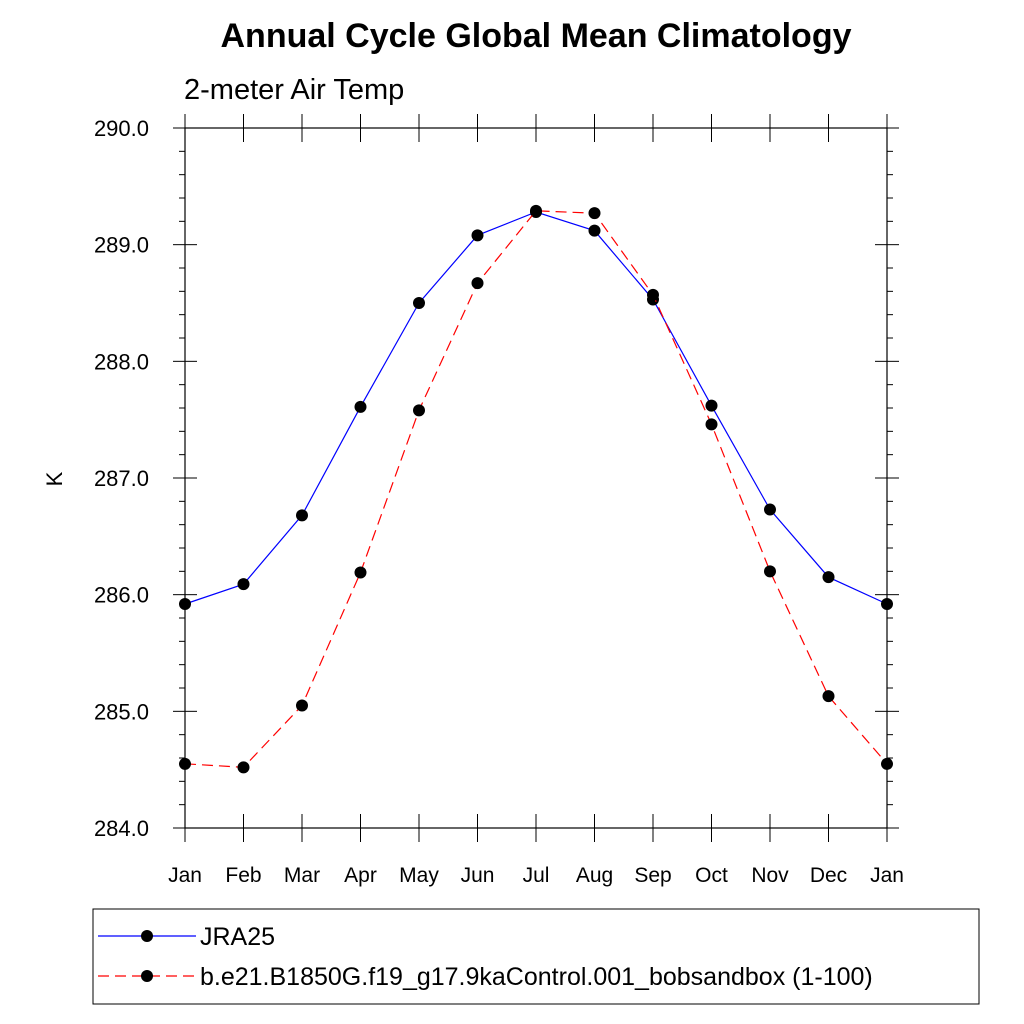 This screenshot has height=1024, width=1024. What do you see at coordinates (121, 245) in the screenshot?
I see `y-tick-label: 289.0` at bounding box center [121, 245].